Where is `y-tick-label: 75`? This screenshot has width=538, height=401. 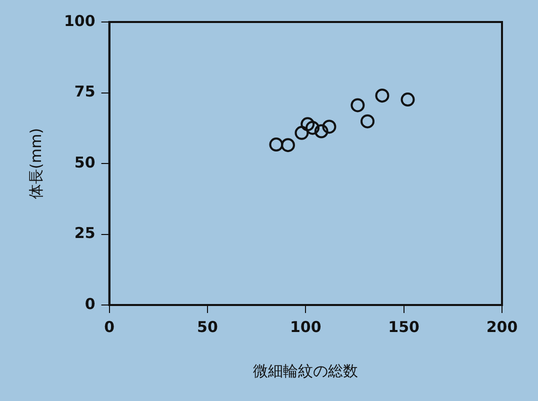
y-tick-label: 75 is located at coordinates (85, 91).